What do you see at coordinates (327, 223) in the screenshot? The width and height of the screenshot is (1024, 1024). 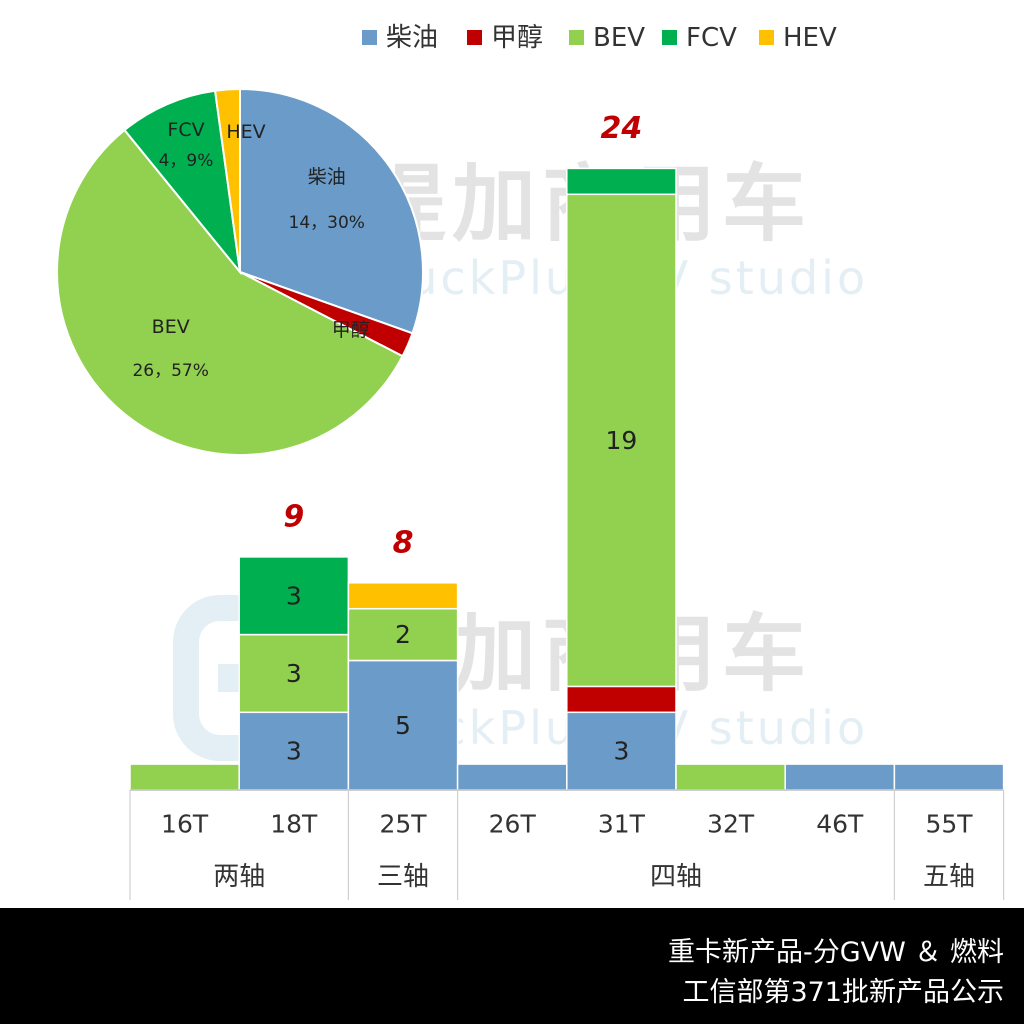 I see `pie-label-value: 14，30%` at bounding box center [327, 223].